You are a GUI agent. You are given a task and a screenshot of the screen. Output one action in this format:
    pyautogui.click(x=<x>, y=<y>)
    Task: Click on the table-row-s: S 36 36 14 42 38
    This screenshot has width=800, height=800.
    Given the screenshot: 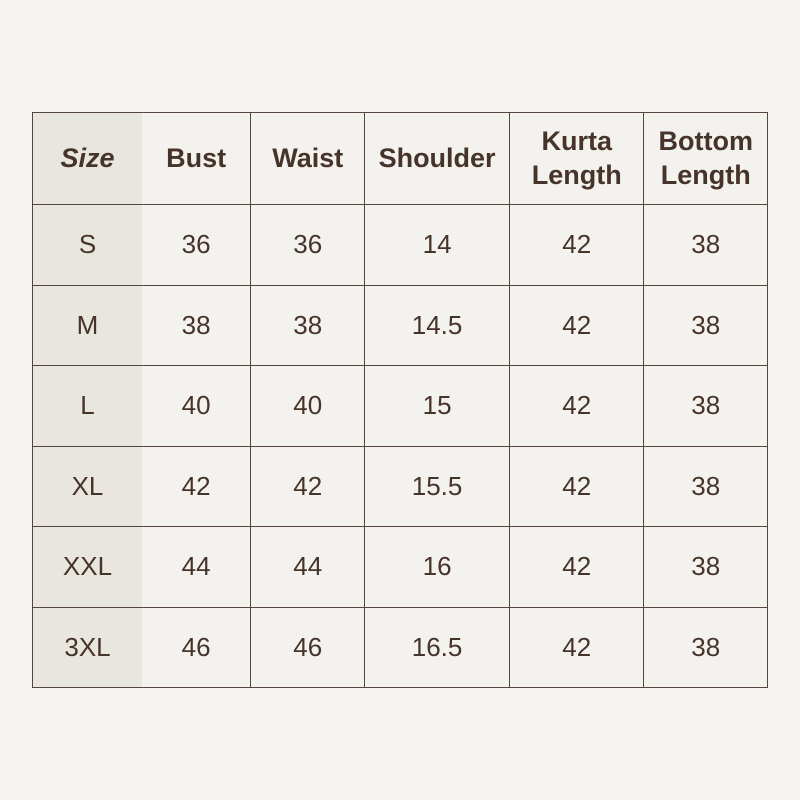 What is the action you would take?
    pyautogui.click(x=400, y=245)
    